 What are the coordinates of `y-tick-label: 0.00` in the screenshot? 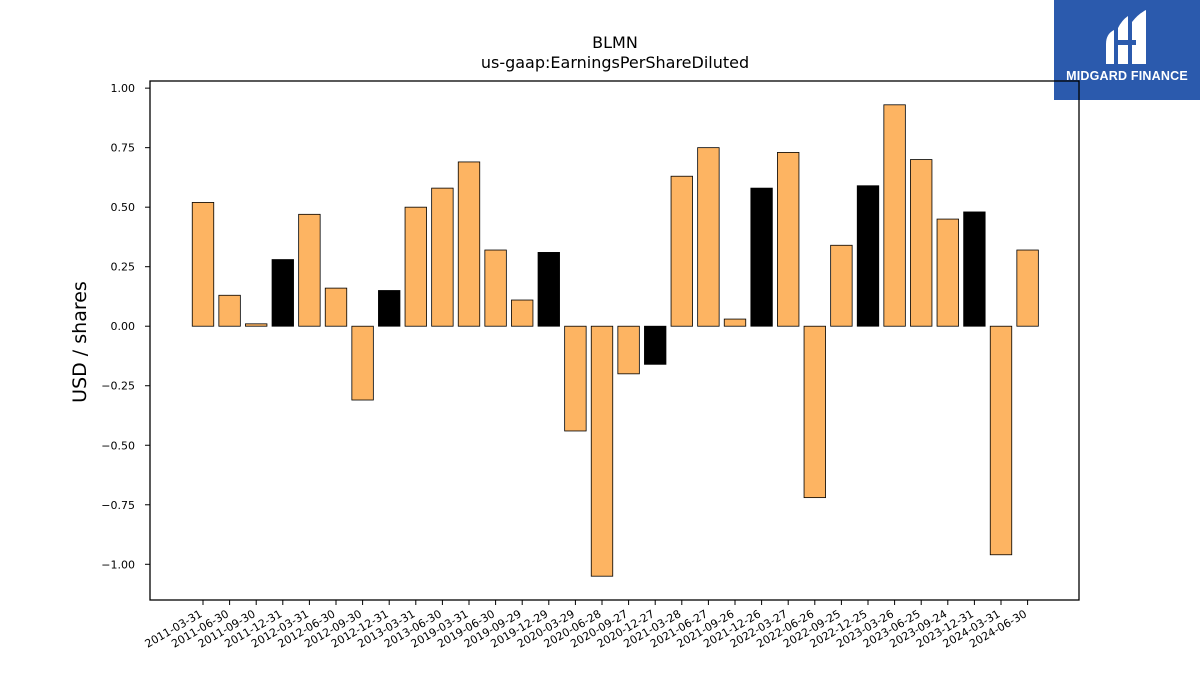 It's located at (123, 326).